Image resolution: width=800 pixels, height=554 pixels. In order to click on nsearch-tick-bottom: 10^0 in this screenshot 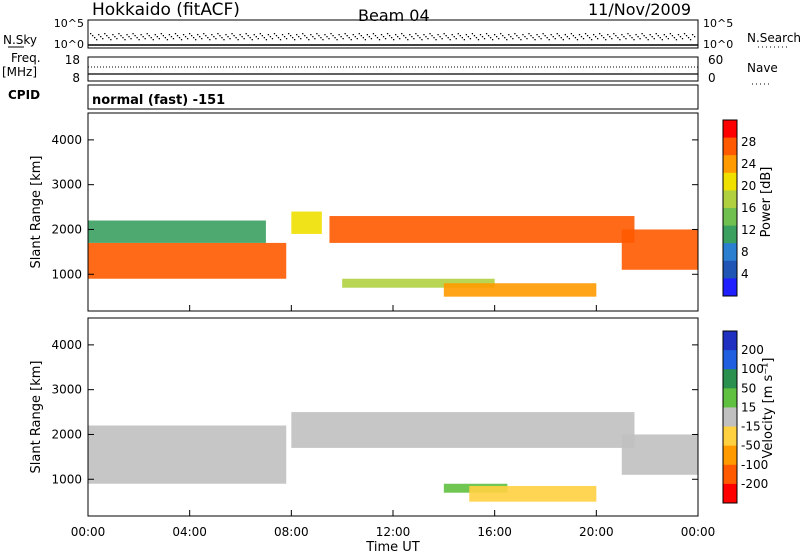, I will do `click(718, 44)`.